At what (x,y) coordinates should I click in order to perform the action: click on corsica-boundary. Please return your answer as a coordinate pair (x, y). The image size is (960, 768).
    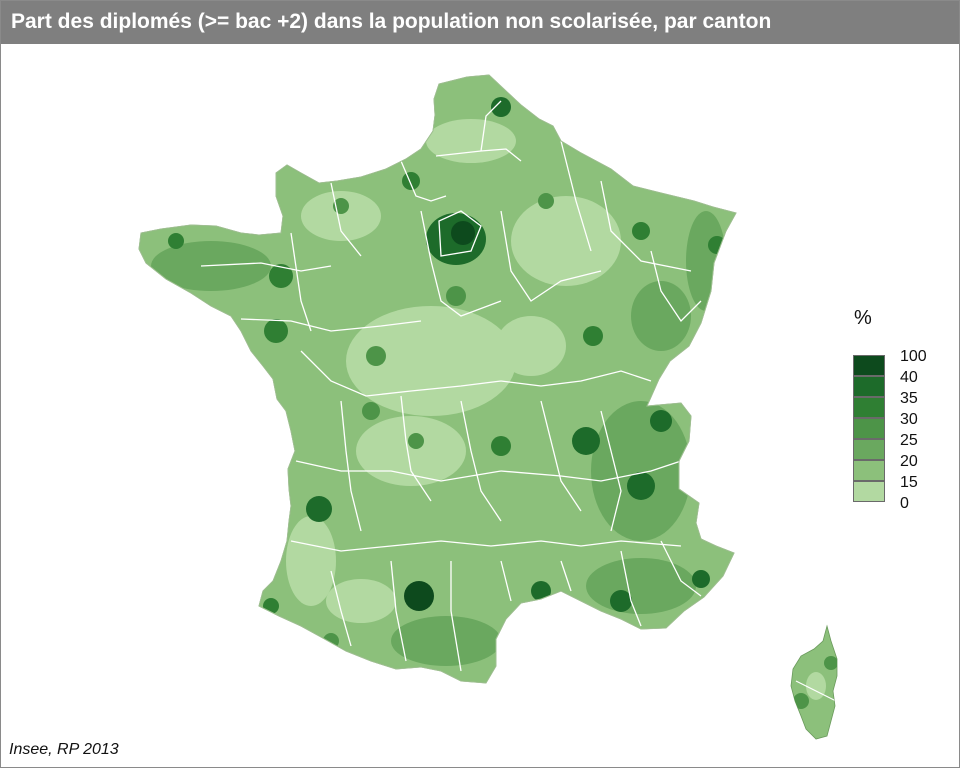
    Looking at the image, I should click on (816, 691).